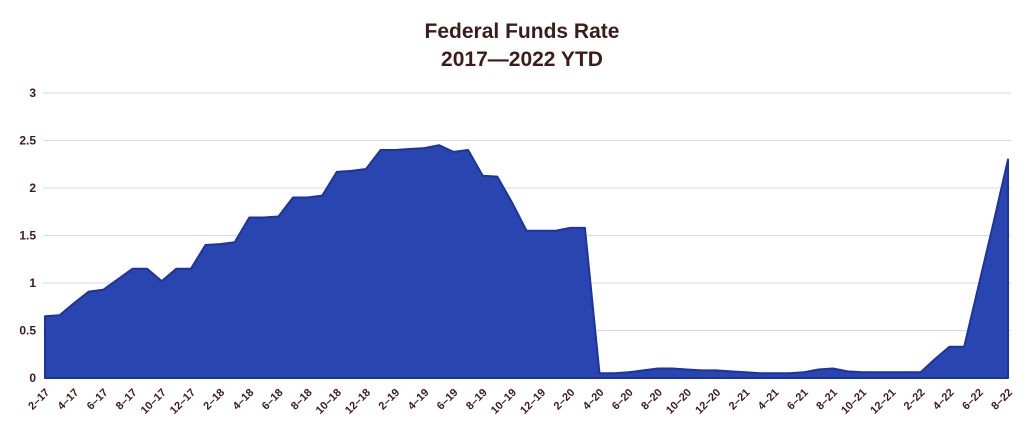  Describe the element at coordinates (214, 400) in the screenshot. I see `x-axis-tick-label: 2–18` at that location.